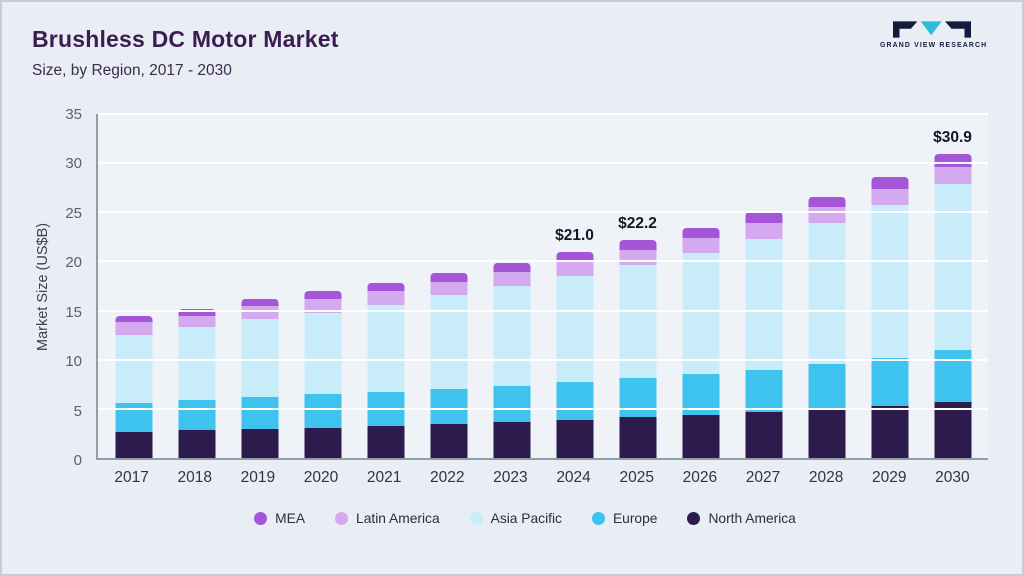 This screenshot has width=1024, height=576. What do you see at coordinates (573, 477) in the screenshot?
I see `x-tick-label: 2024` at bounding box center [573, 477].